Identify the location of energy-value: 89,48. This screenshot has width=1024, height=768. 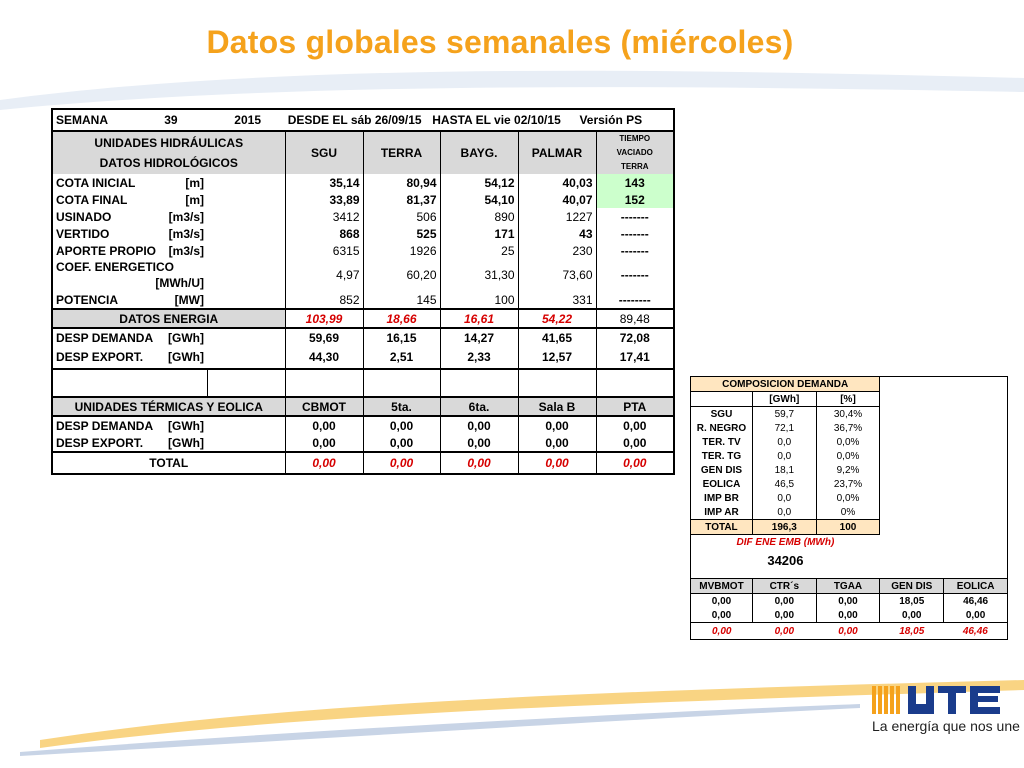
(635, 318).